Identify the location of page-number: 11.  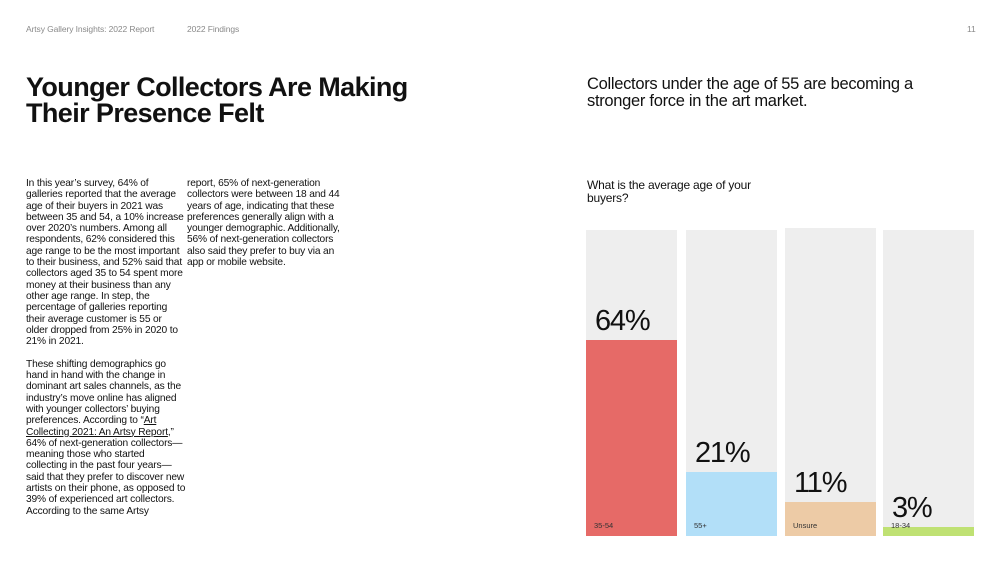
(971, 29).